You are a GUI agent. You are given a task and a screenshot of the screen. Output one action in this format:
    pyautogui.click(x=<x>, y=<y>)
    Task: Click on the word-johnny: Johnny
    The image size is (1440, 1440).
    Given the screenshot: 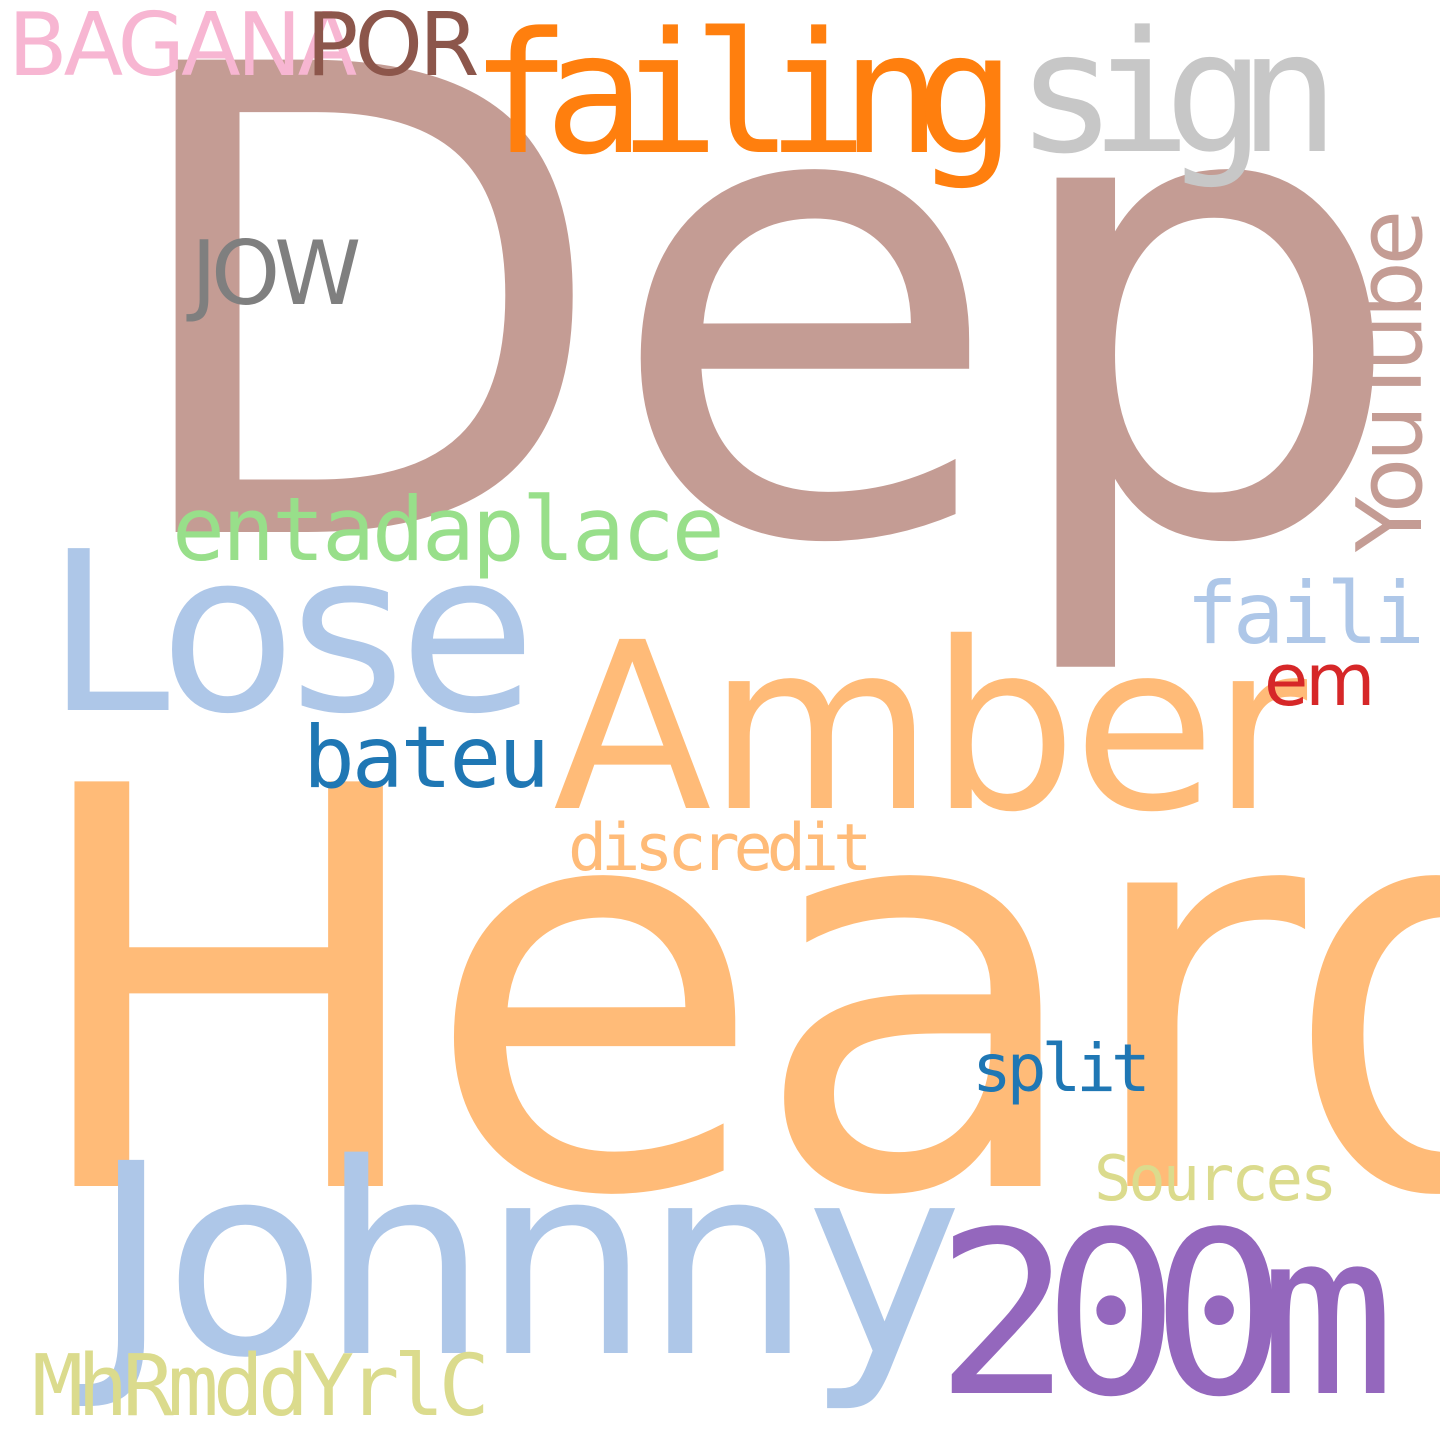 What is the action you would take?
    pyautogui.click(x=527, y=1262)
    